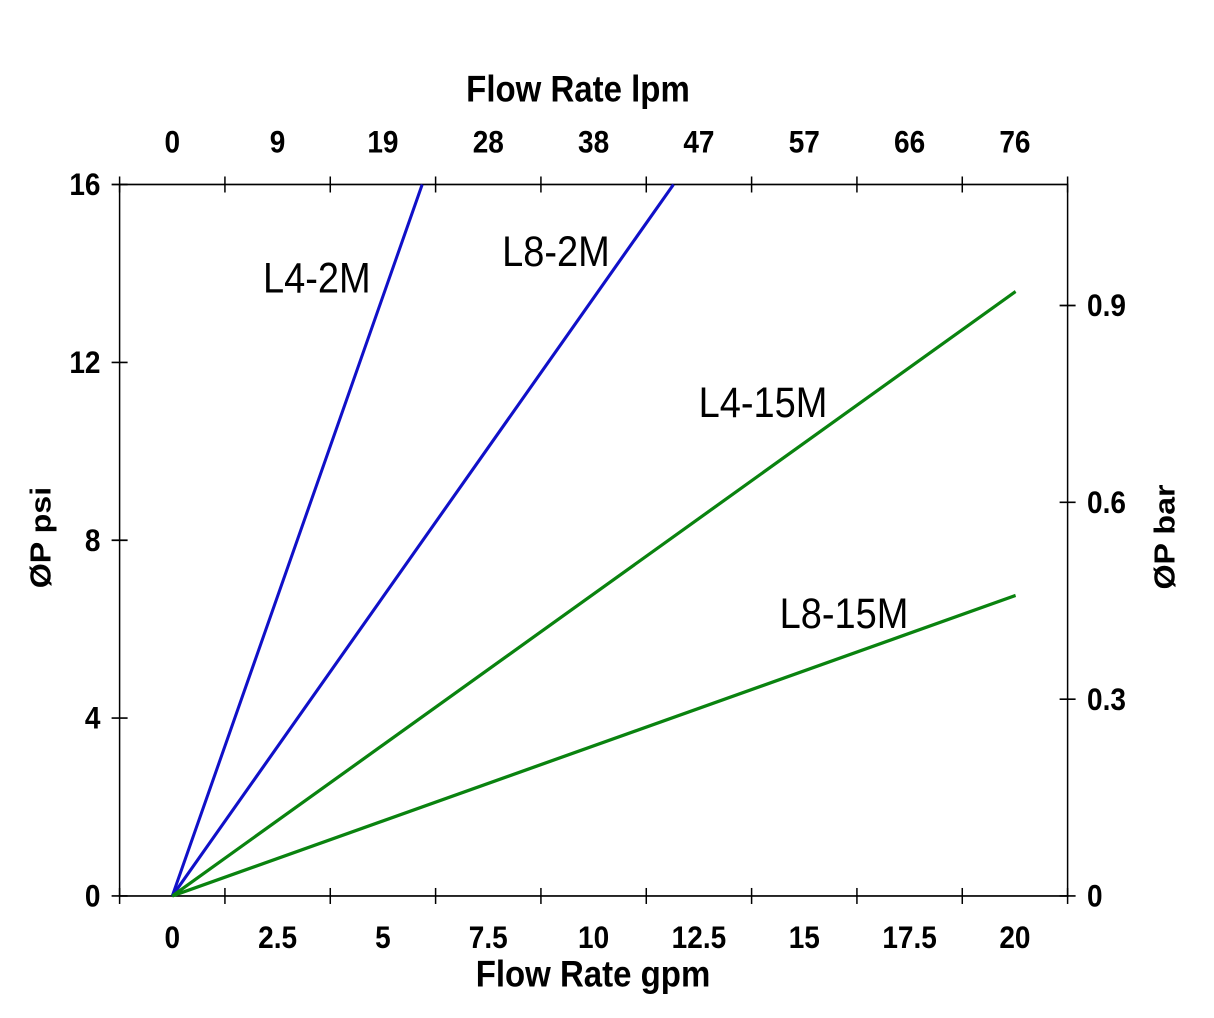  Describe the element at coordinates (277, 938) in the screenshot. I see `svg-text: 2.5` at that location.